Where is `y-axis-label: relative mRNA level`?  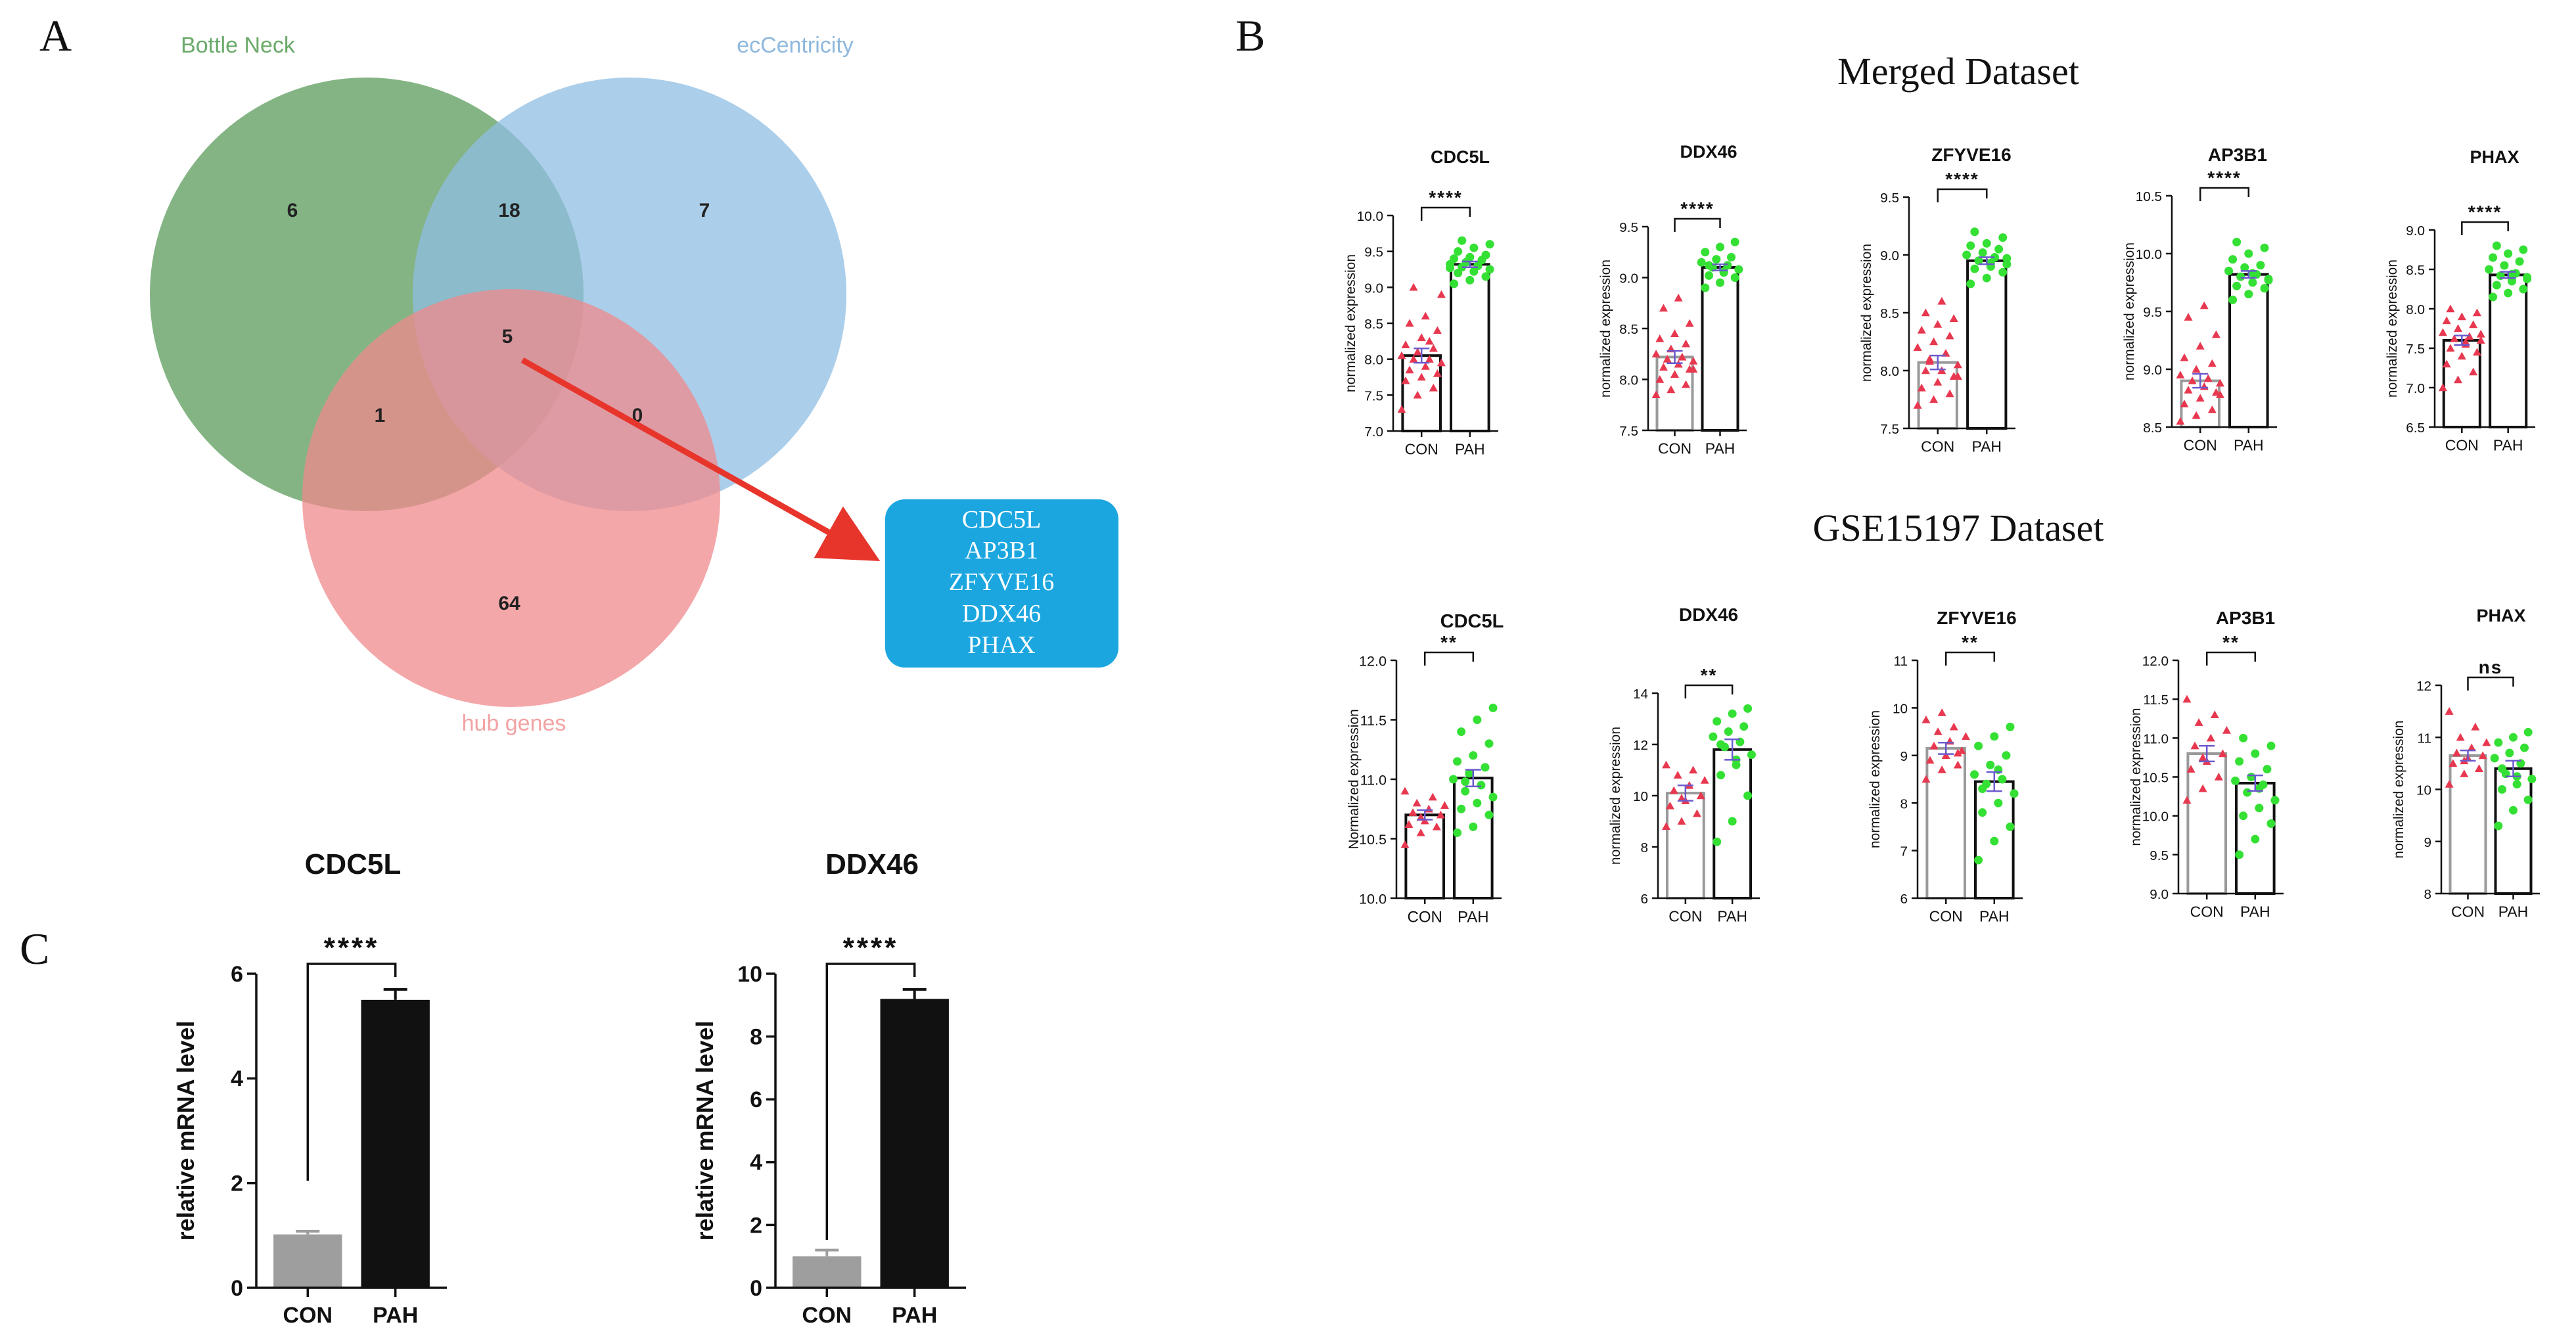
y-axis-label: relative mRNA level is located at coordinates (185, 1131).